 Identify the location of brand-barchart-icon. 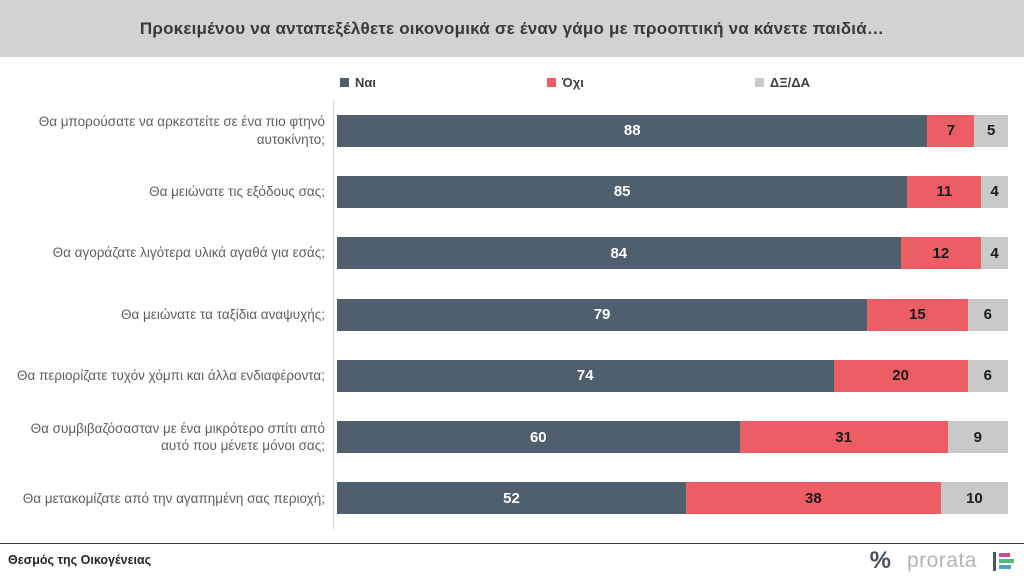
(1003, 561).